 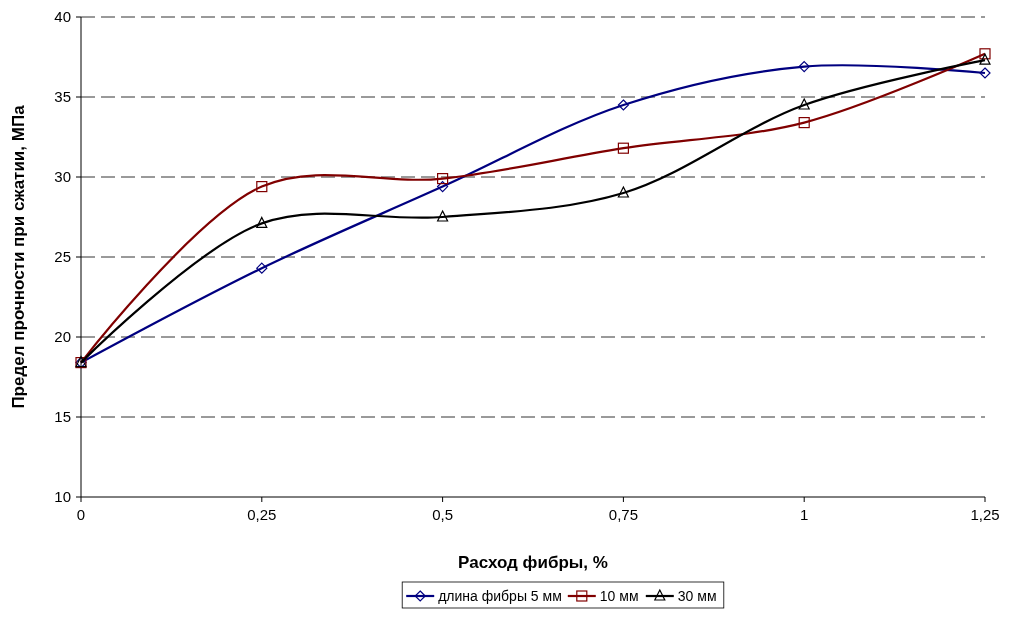 What do you see at coordinates (533, 562) in the screenshot?
I see `x-axis-title: Расход фибры, %` at bounding box center [533, 562].